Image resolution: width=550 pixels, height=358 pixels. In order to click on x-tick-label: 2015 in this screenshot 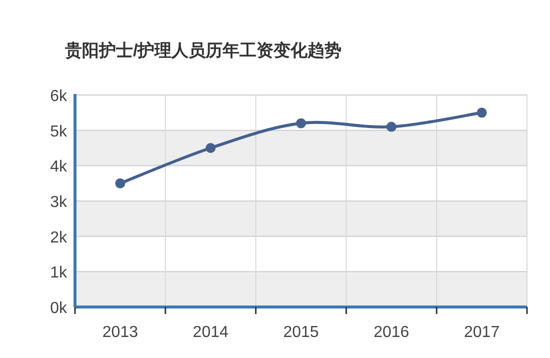, I will do `click(301, 332)`.